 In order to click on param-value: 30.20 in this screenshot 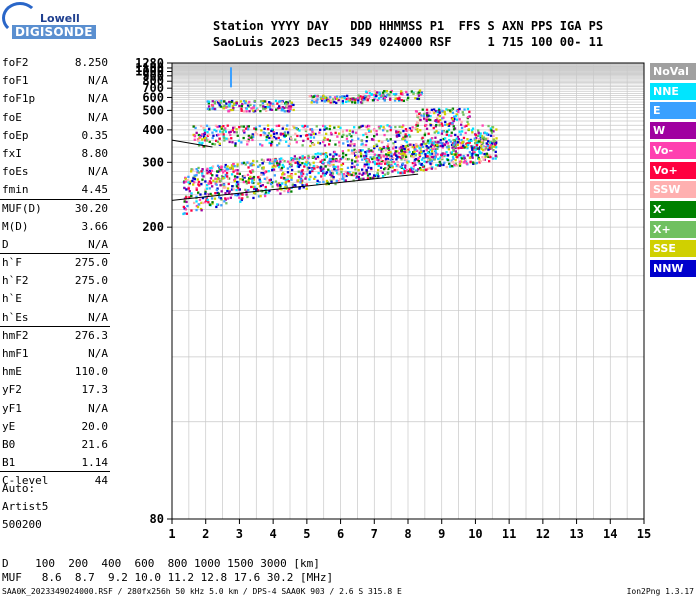, I will do `click(91, 208)`.